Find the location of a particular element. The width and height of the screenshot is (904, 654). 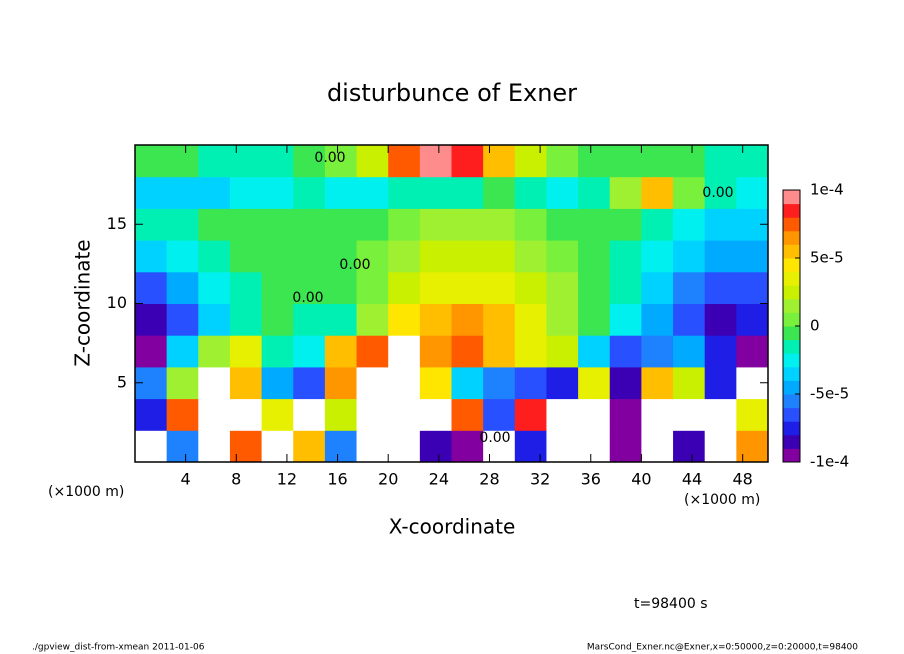

y-tick-label: 5 is located at coordinates (122, 381).